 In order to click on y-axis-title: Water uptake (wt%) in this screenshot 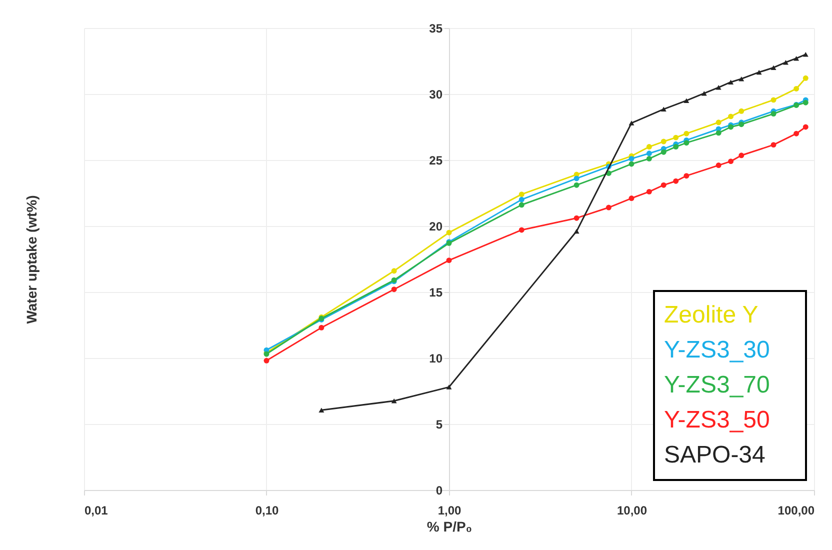, I will do `click(32, 259)`.